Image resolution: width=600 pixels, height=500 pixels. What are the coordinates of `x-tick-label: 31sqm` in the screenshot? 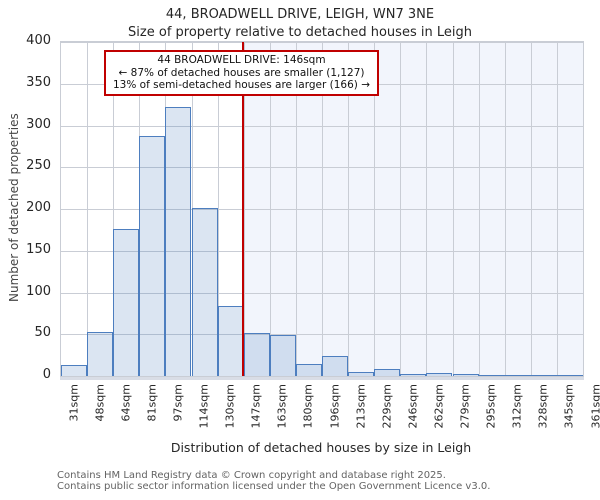 It's located at (73, 403).